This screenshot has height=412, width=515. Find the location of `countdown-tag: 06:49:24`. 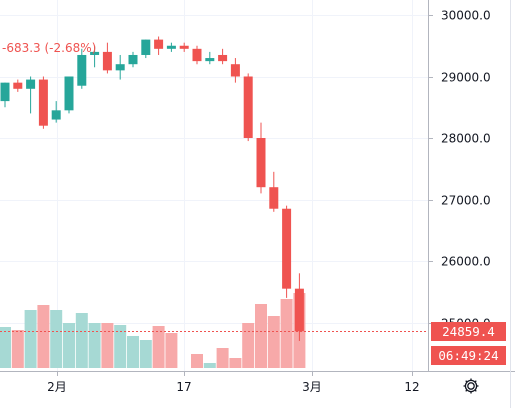

countdown-tag: 06:49:24 is located at coordinates (468, 355).